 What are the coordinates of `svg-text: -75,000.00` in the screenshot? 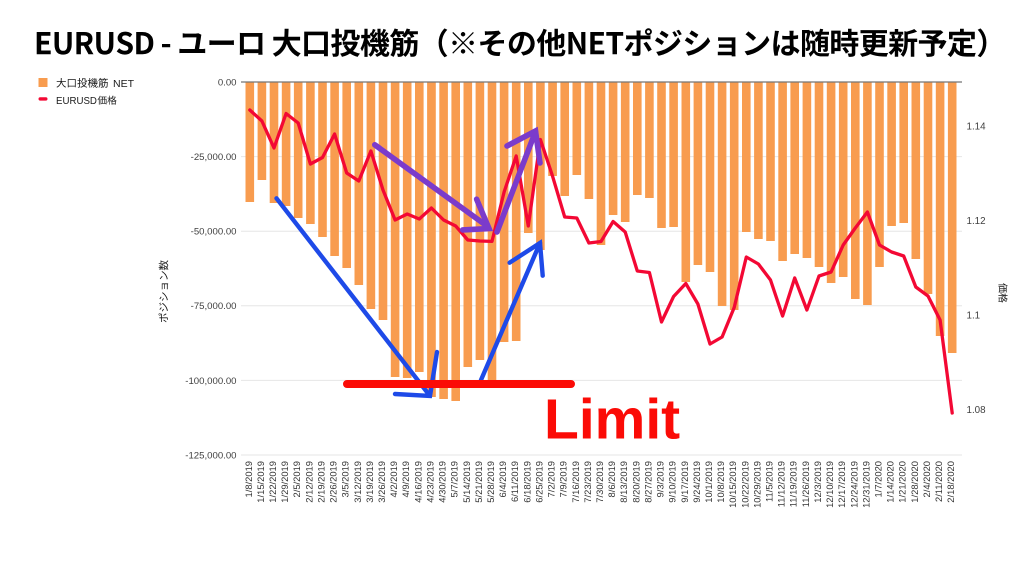 It's located at (214, 306).